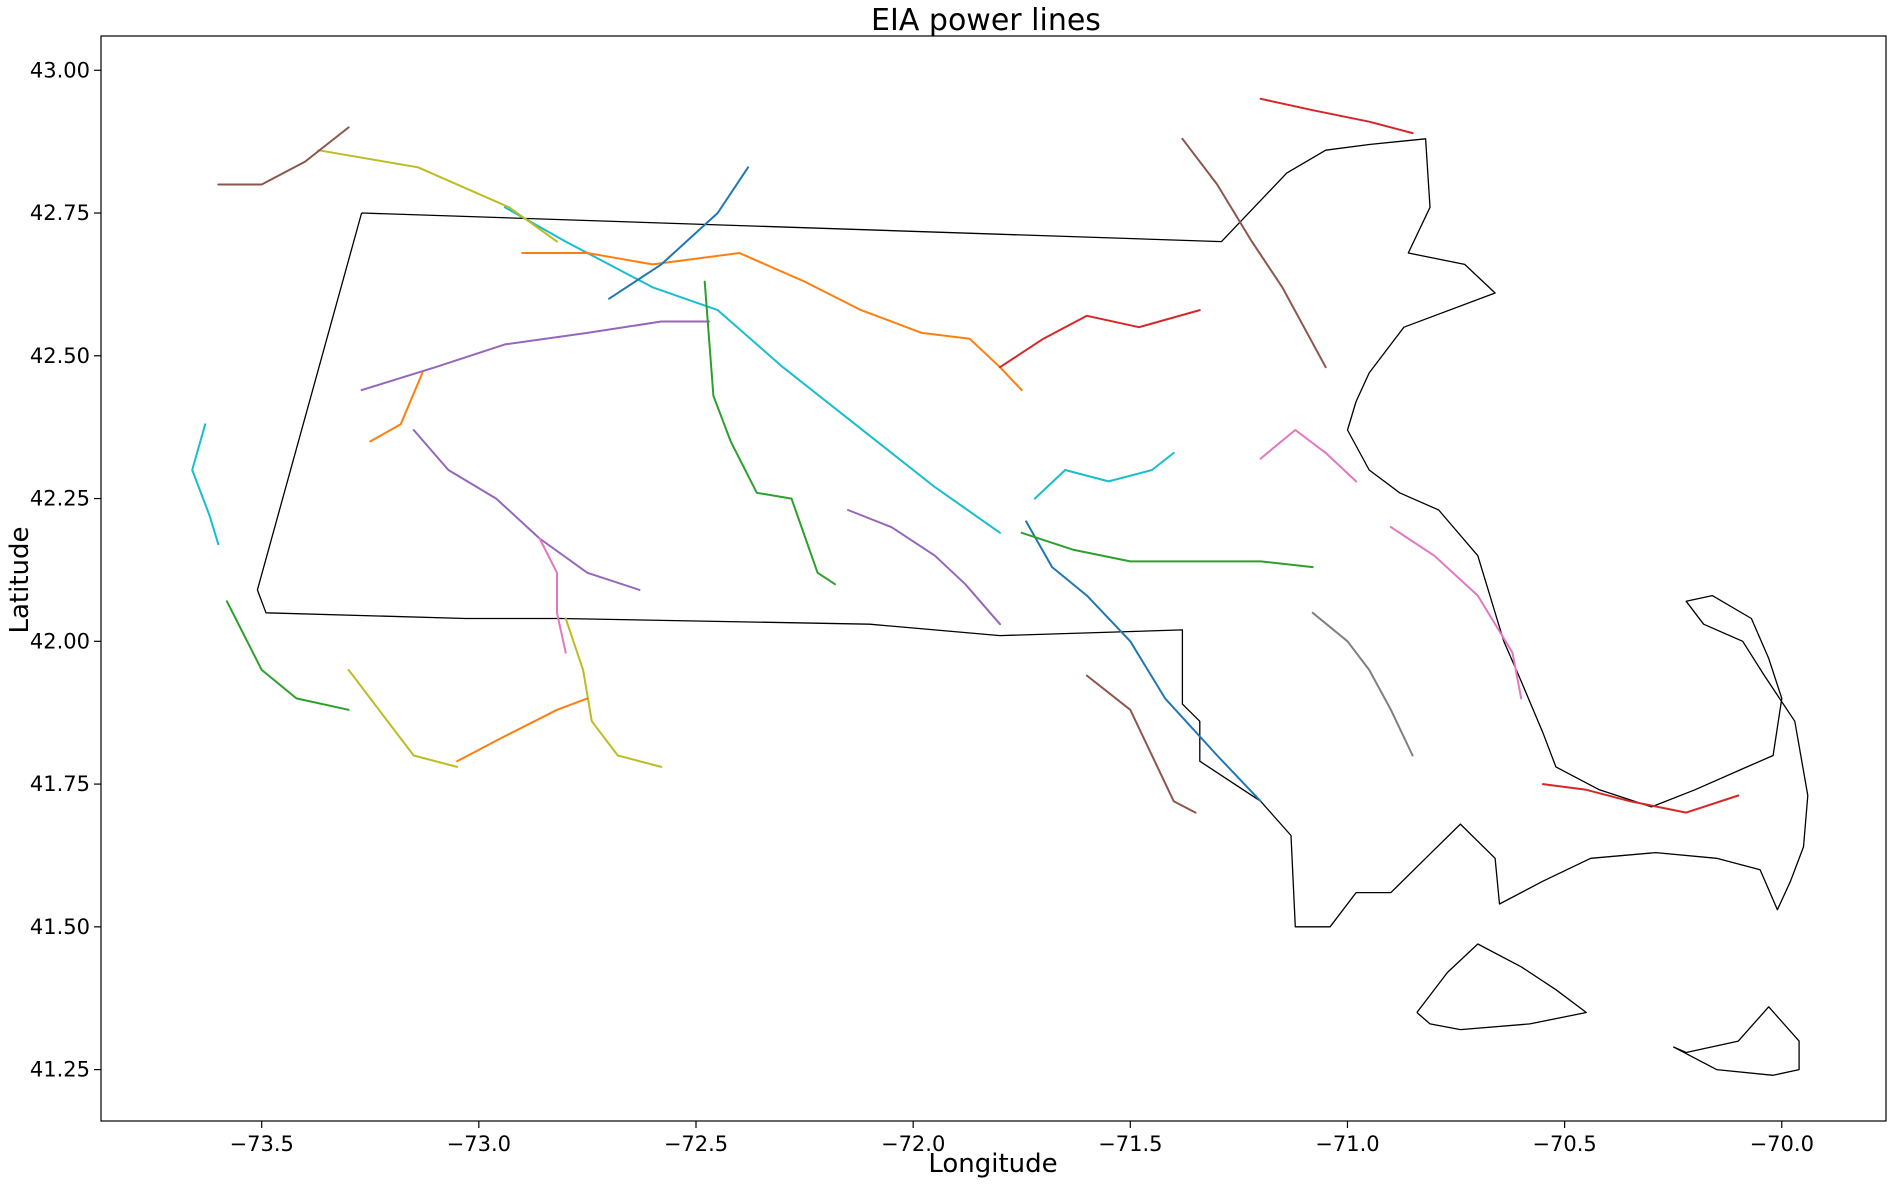  Describe the element at coordinates (913, 1144) in the screenshot. I see `x-tick-label: −72.0` at that location.